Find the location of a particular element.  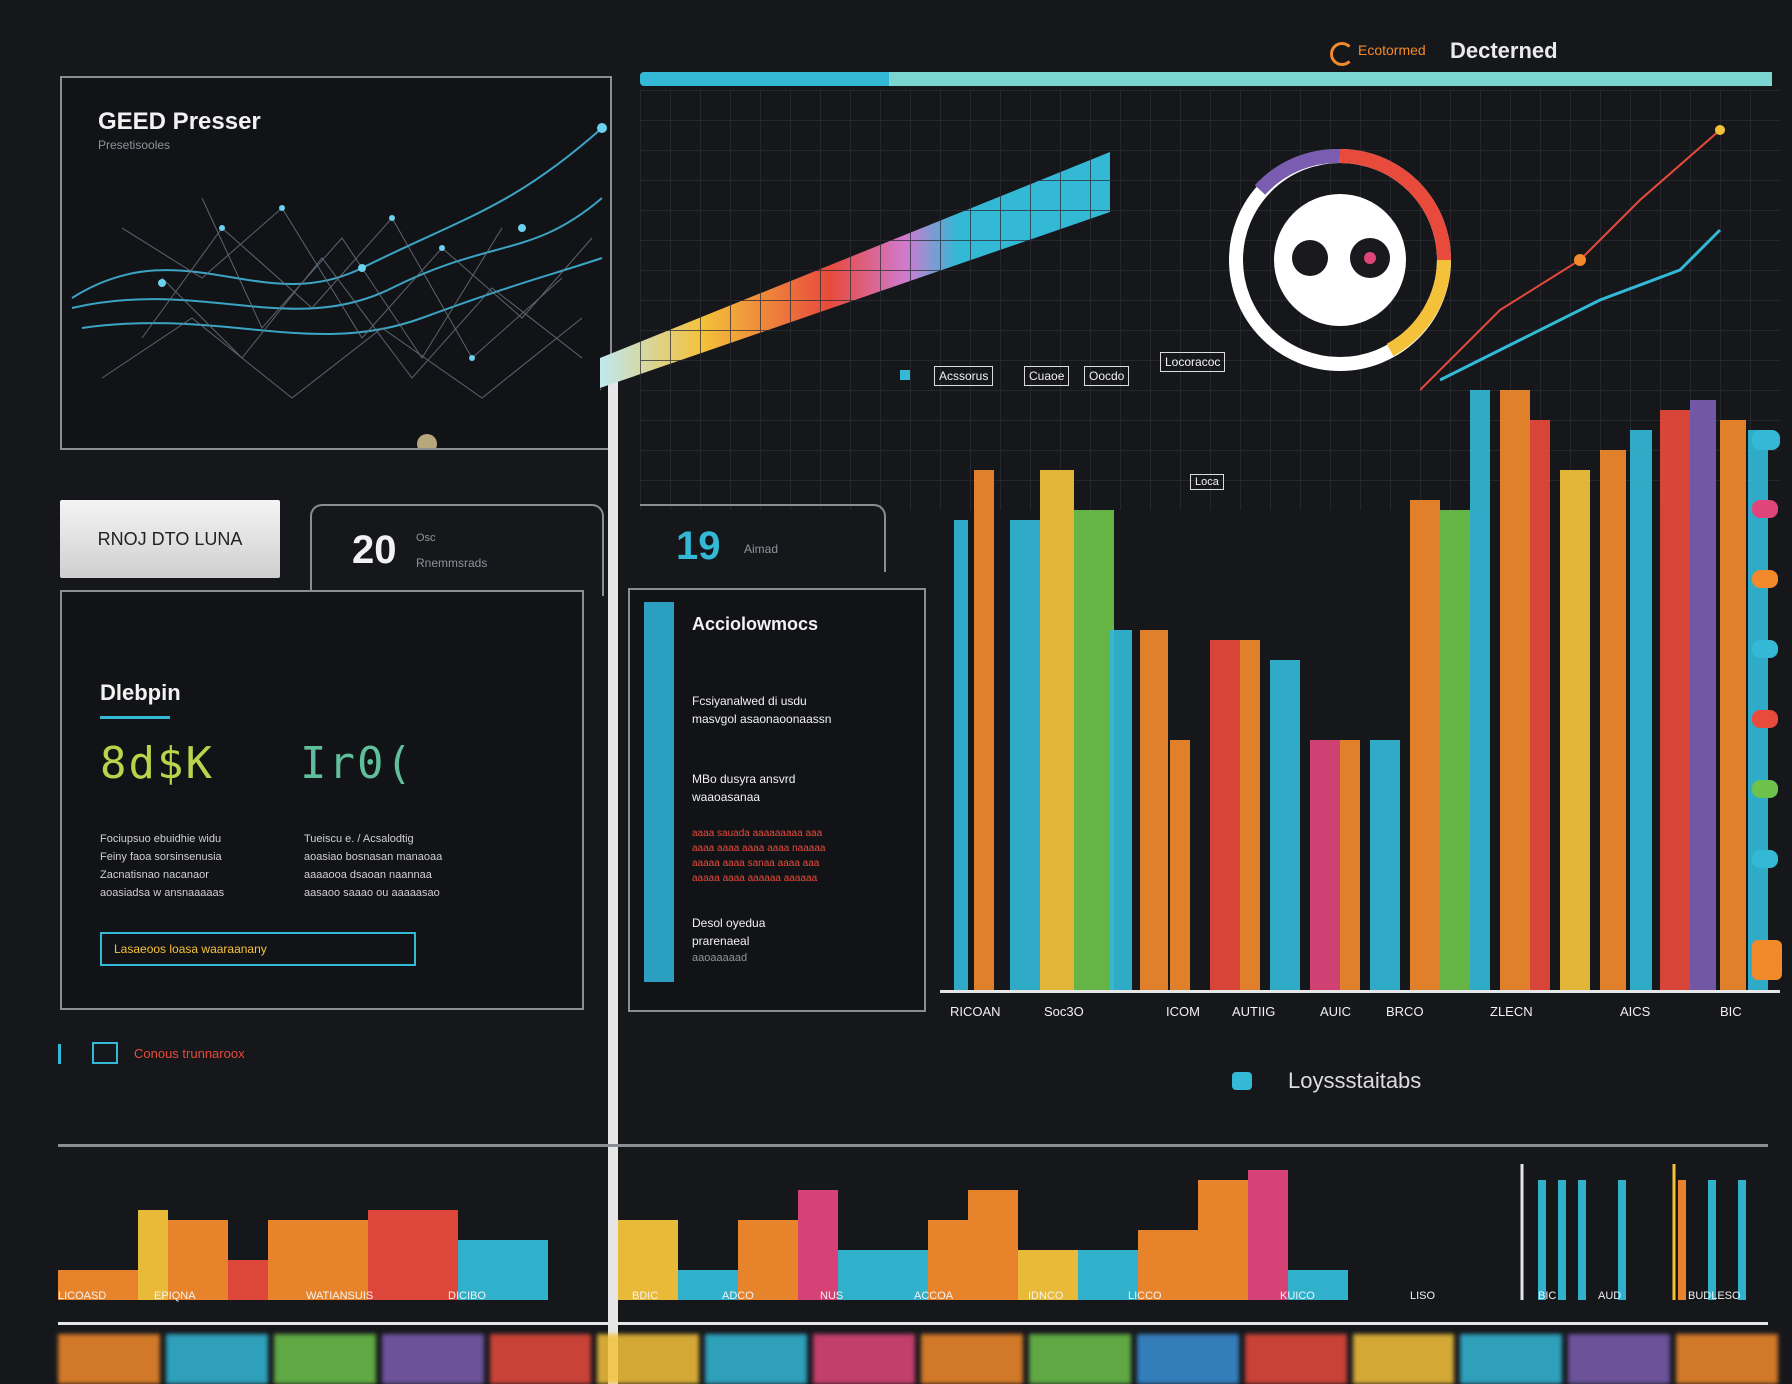

bottom-label-6: ADCO is located at coordinates (738, 1296).